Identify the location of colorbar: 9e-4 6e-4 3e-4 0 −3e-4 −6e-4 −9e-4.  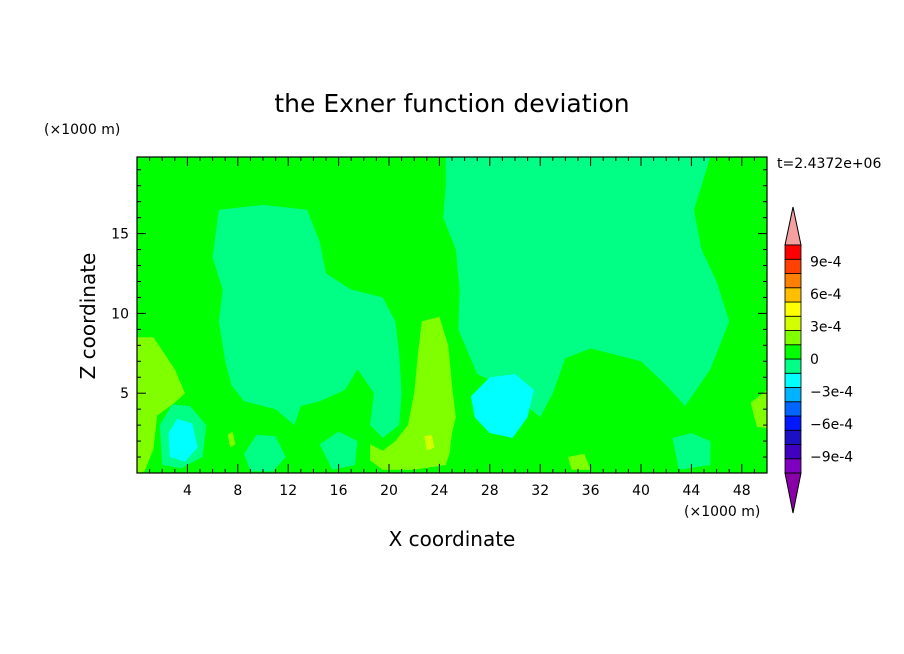
(818, 360).